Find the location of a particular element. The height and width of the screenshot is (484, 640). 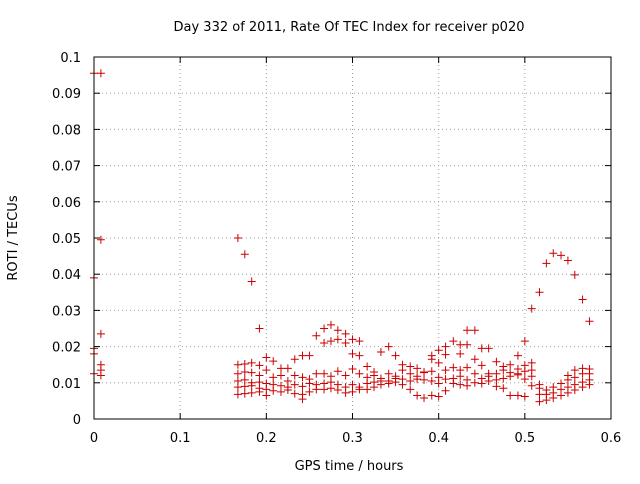

x-tick-label: 0.4 is located at coordinates (438, 438).